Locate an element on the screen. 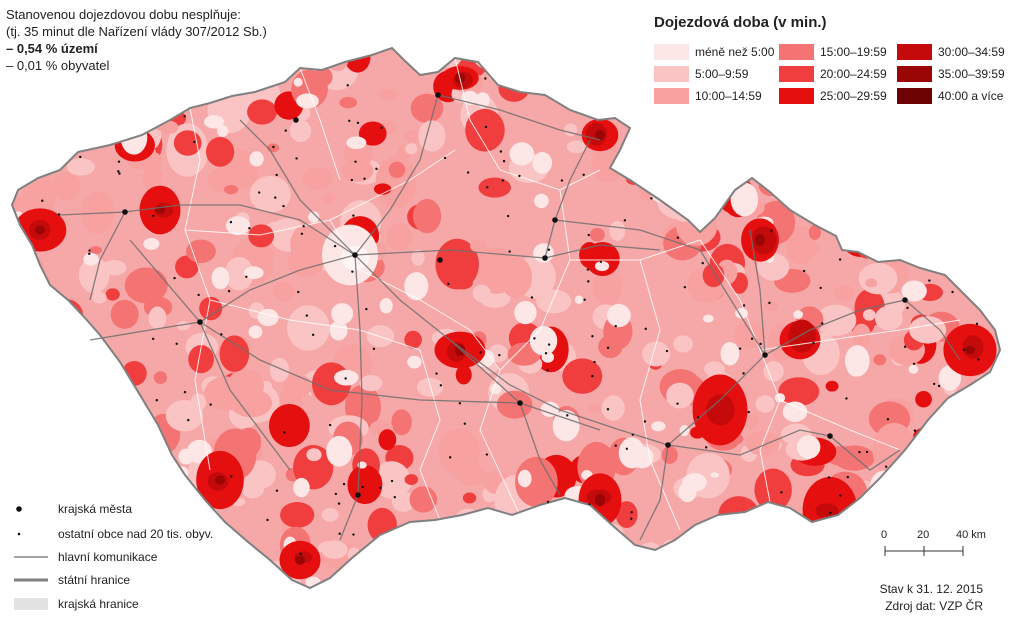  note-population-share: – 0,01 % obyvatel is located at coordinates (58, 65).